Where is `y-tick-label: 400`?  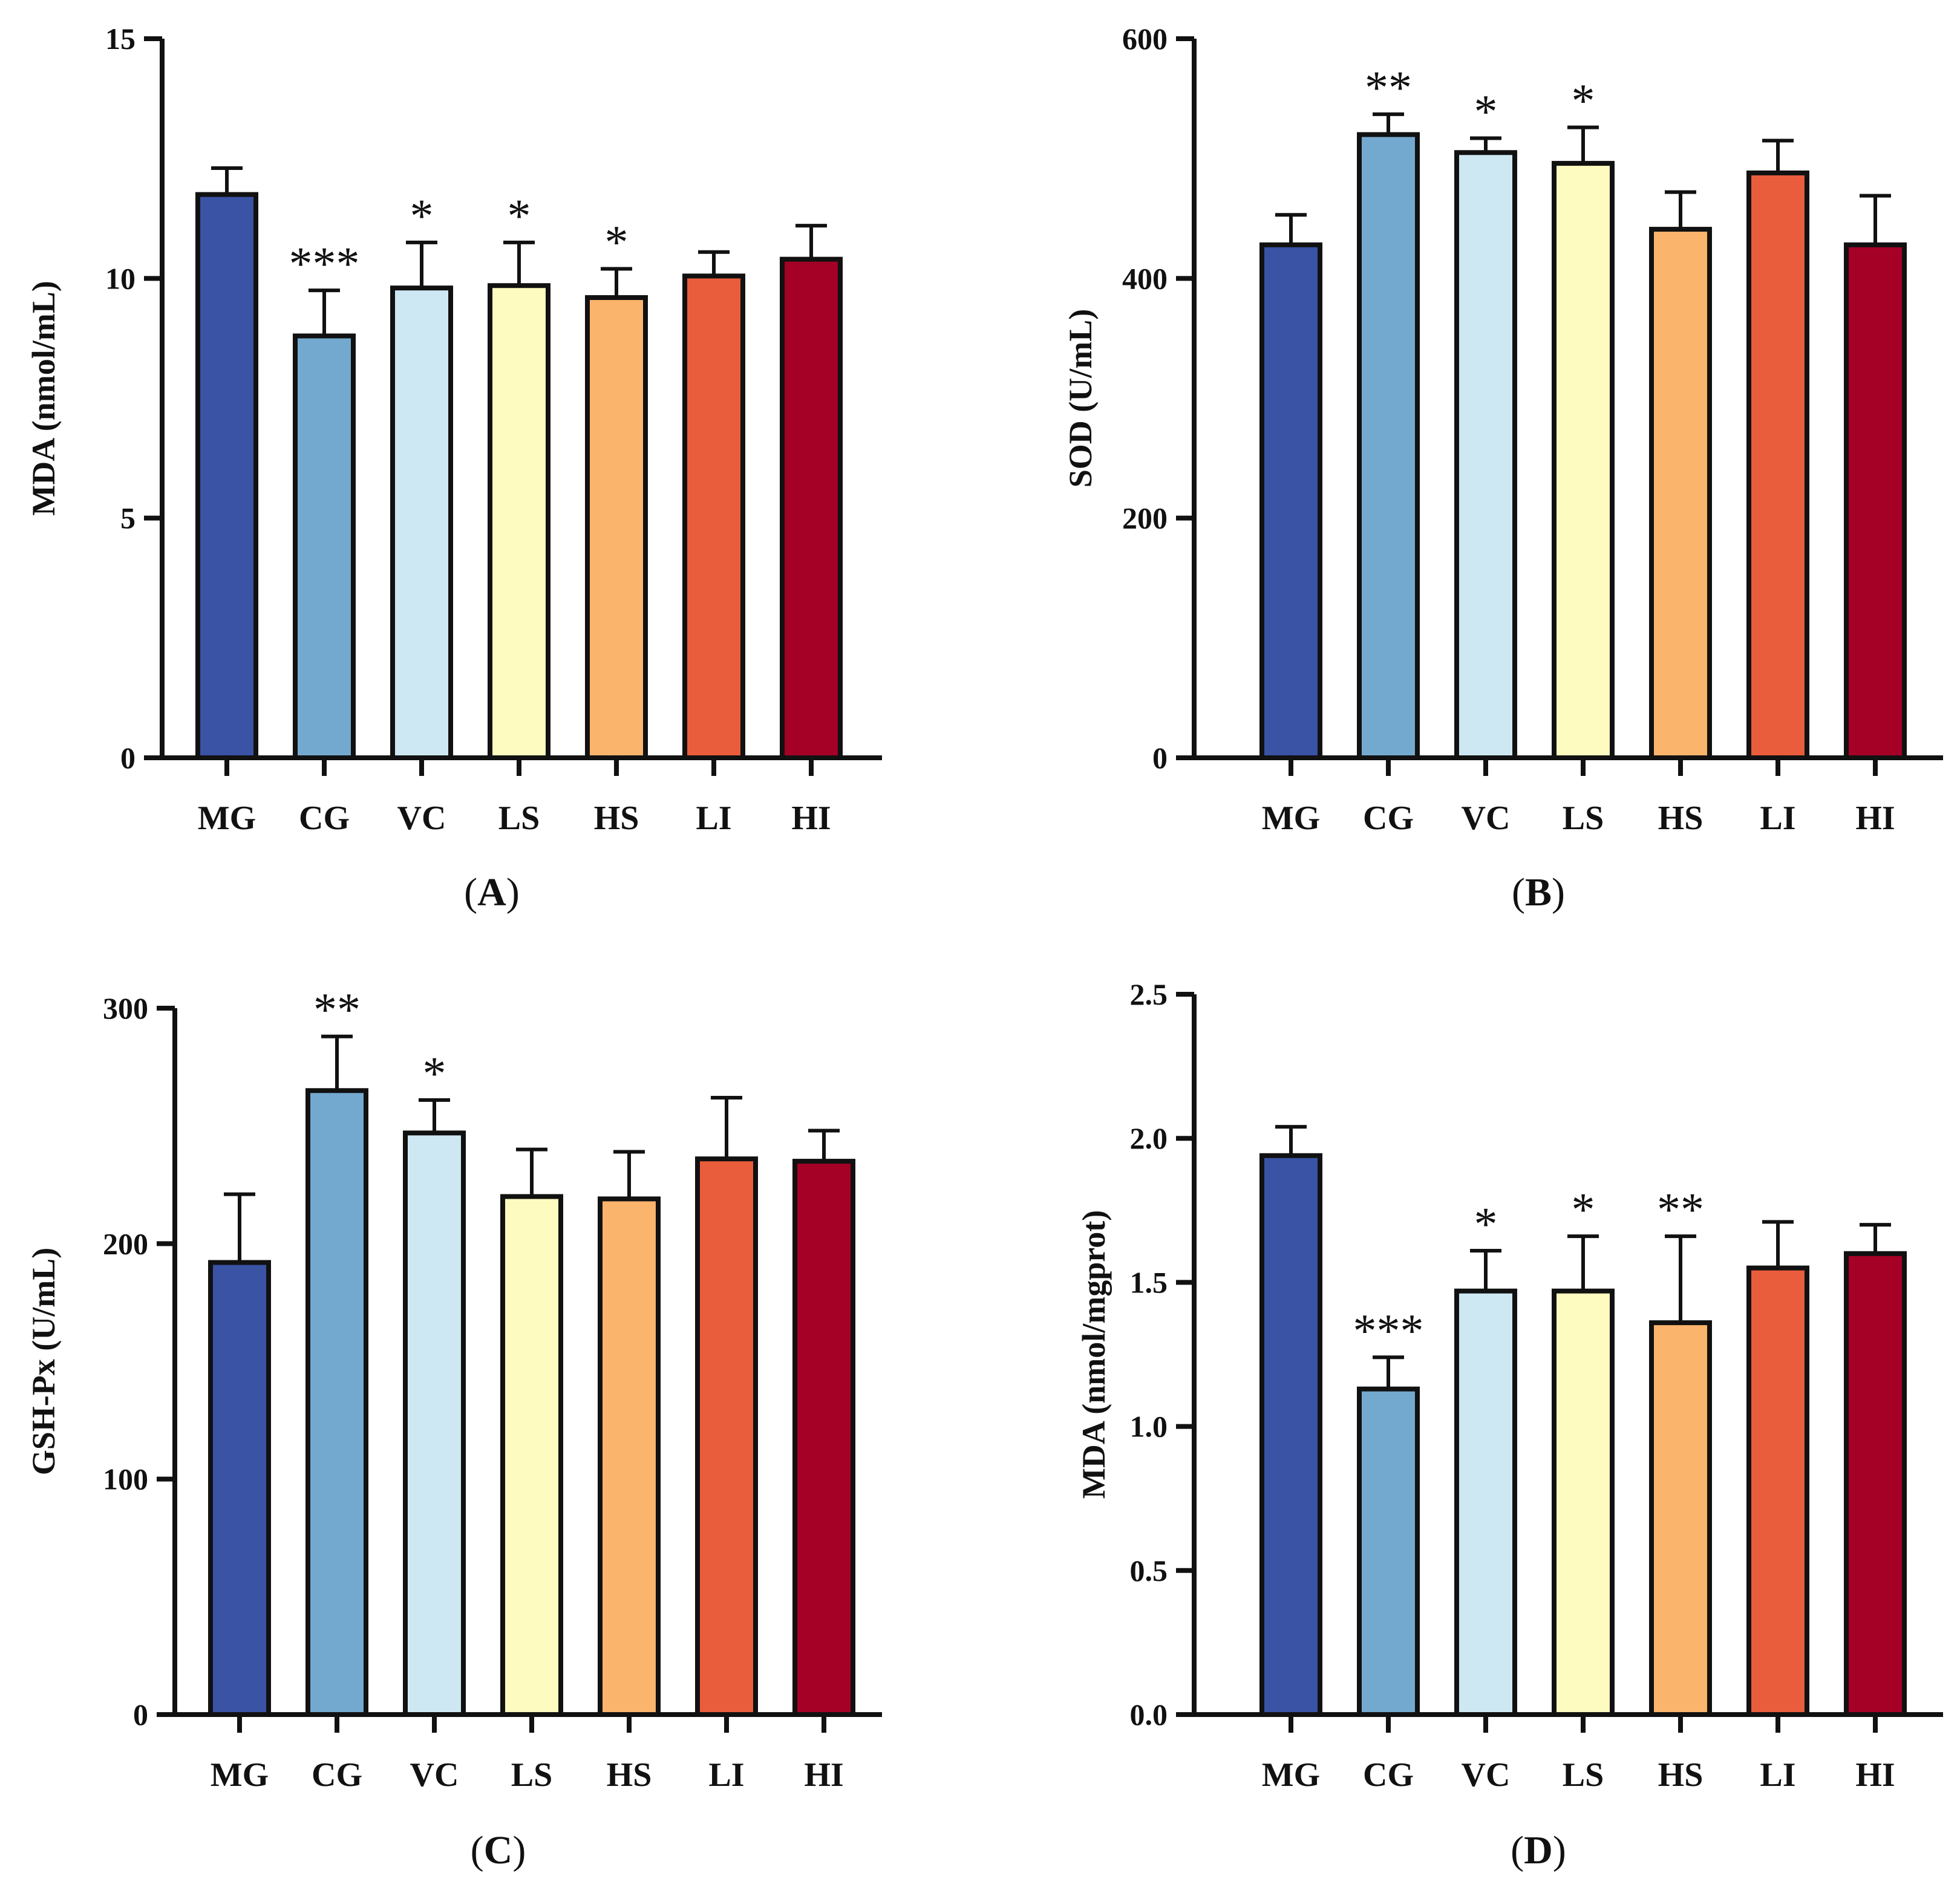 y-tick-label: 400 is located at coordinates (1145, 278).